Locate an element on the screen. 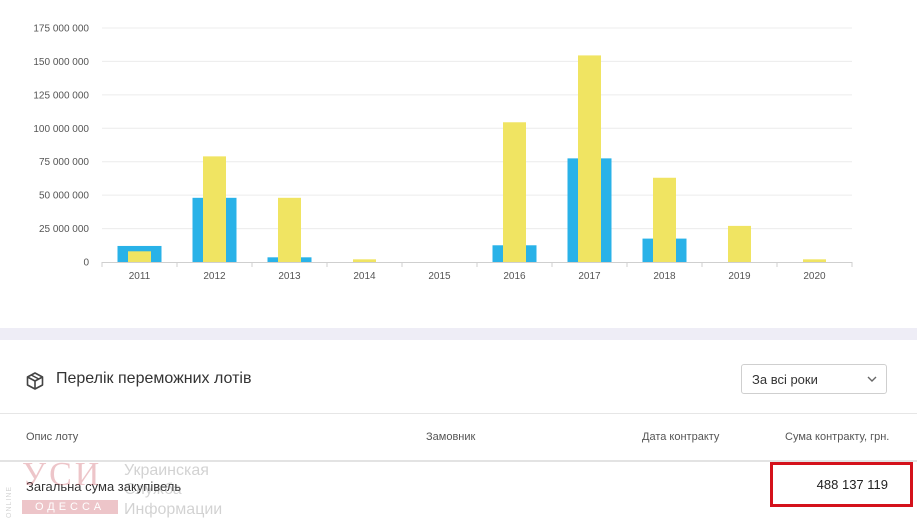  bar-series-2-2016 is located at coordinates (514, 192).